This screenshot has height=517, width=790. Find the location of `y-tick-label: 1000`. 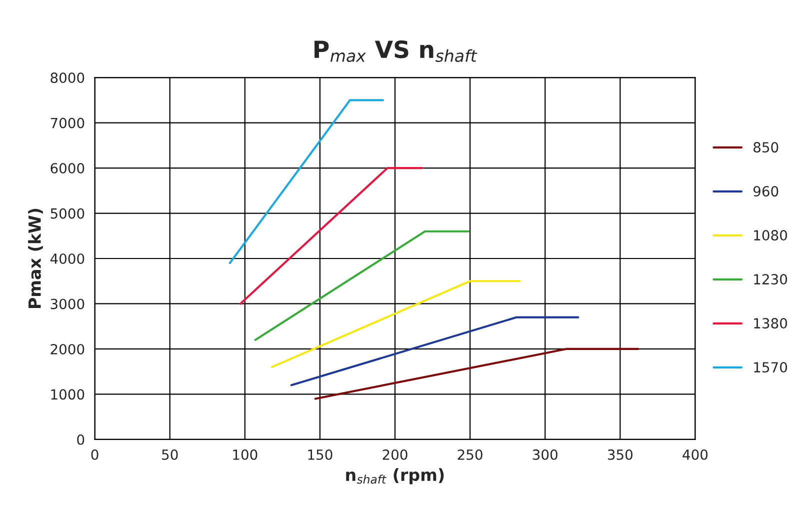

y-tick-label: 1000 is located at coordinates (67, 394).